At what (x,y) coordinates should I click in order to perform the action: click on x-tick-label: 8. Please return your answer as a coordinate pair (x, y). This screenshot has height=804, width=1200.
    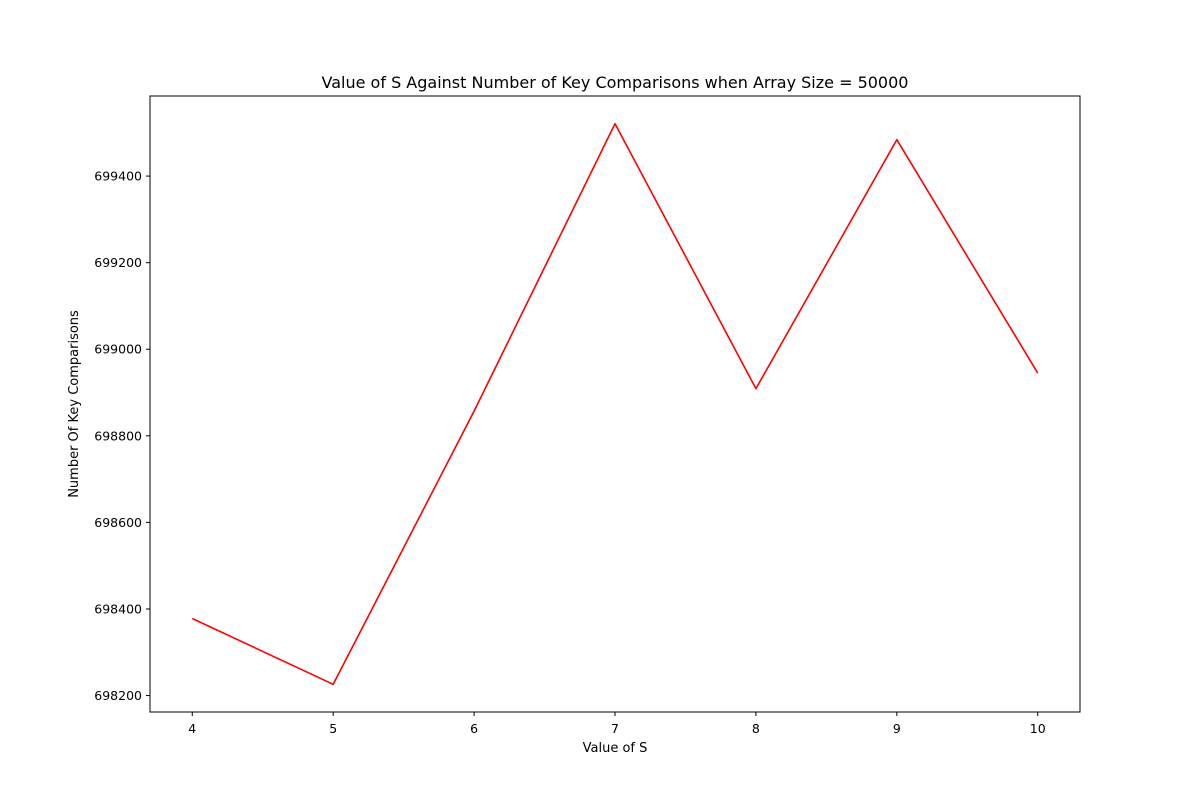
    Looking at the image, I should click on (756, 728).